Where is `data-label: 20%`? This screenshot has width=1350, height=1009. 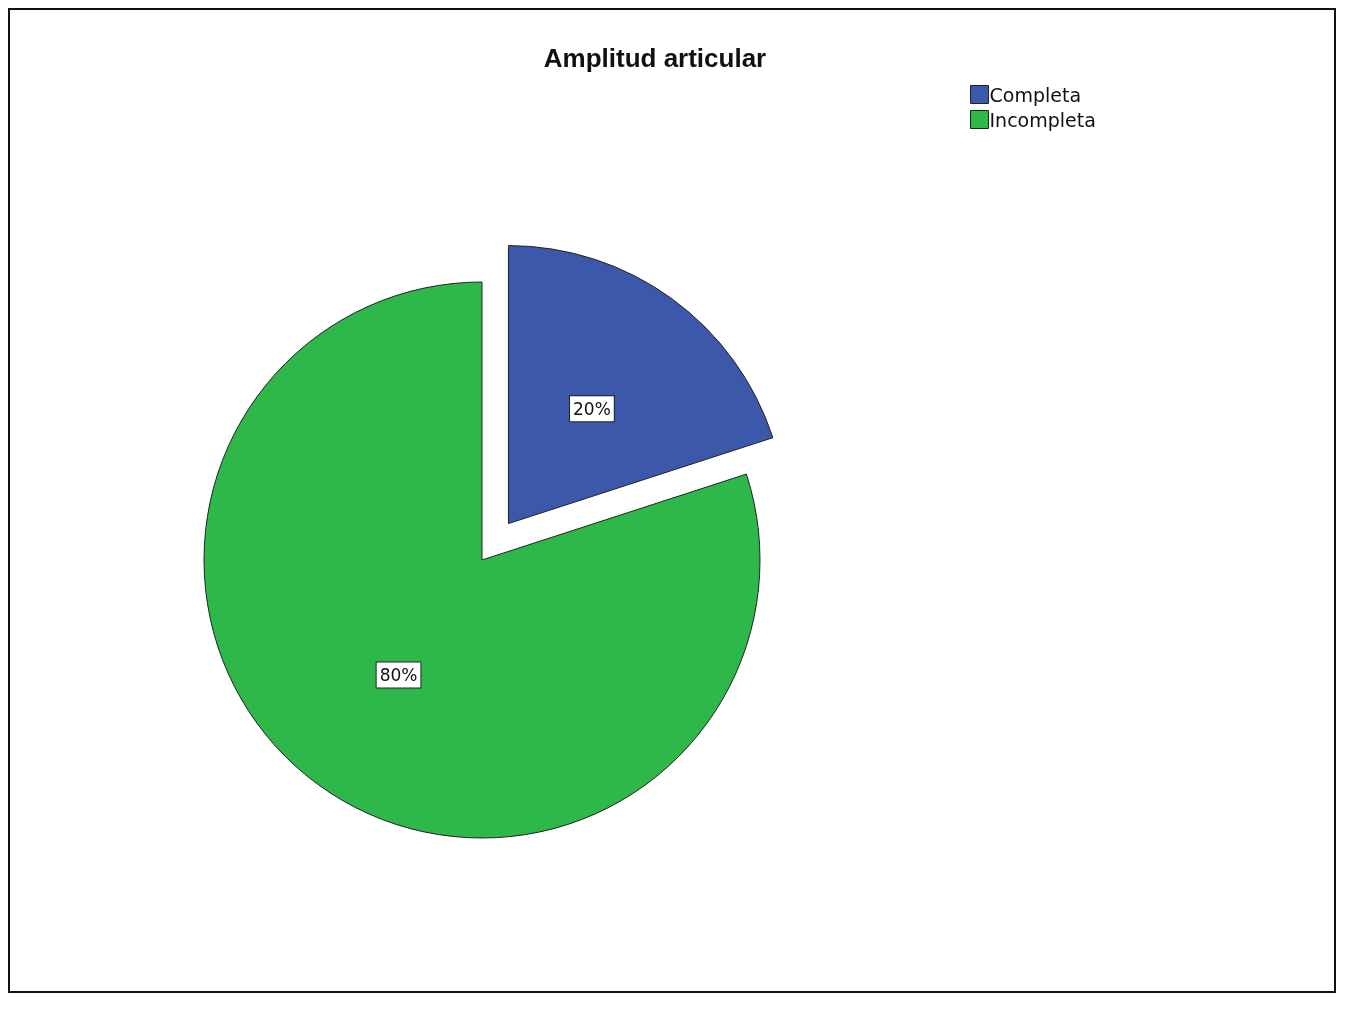
data-label: 20% is located at coordinates (592, 408).